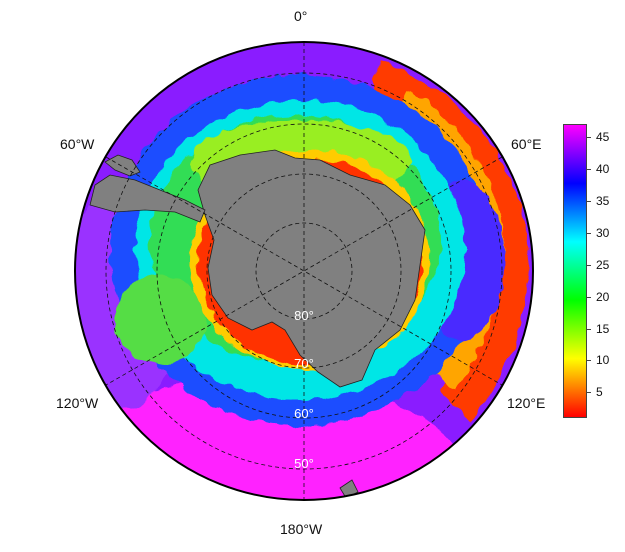 The width and height of the screenshot is (625, 552). What do you see at coordinates (603, 328) in the screenshot?
I see `colorbar-tick-label: 15` at bounding box center [603, 328].